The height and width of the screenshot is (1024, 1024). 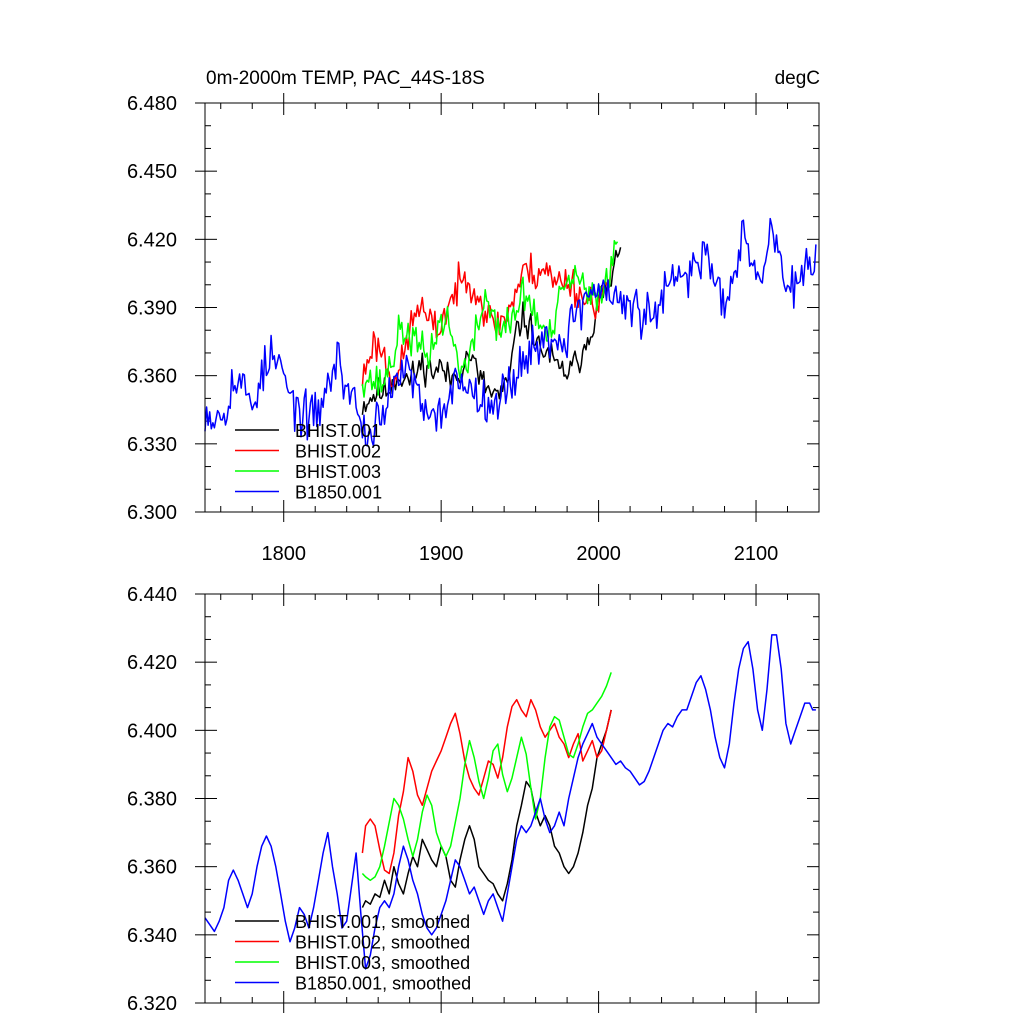 I want to click on series-line-bhist-001-smoothed, so click(x=486, y=808).